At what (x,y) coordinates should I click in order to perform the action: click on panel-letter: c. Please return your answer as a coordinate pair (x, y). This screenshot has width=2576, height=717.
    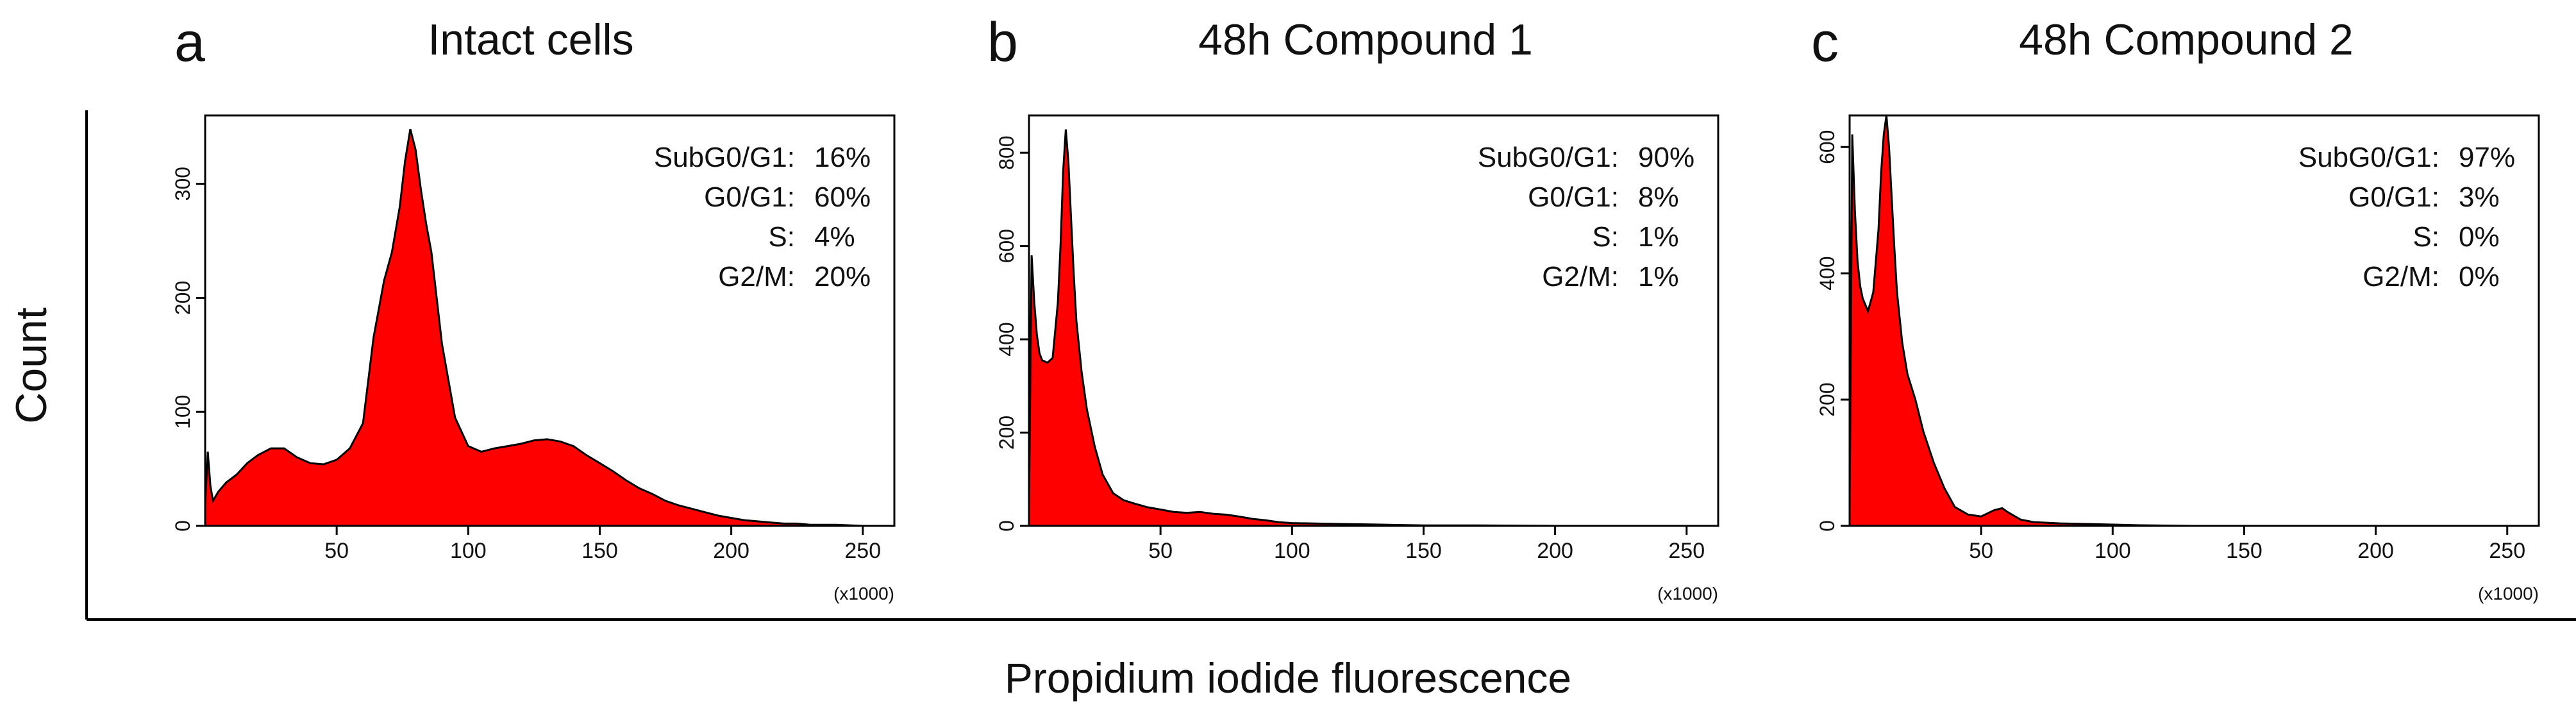
    Looking at the image, I should click on (1825, 42).